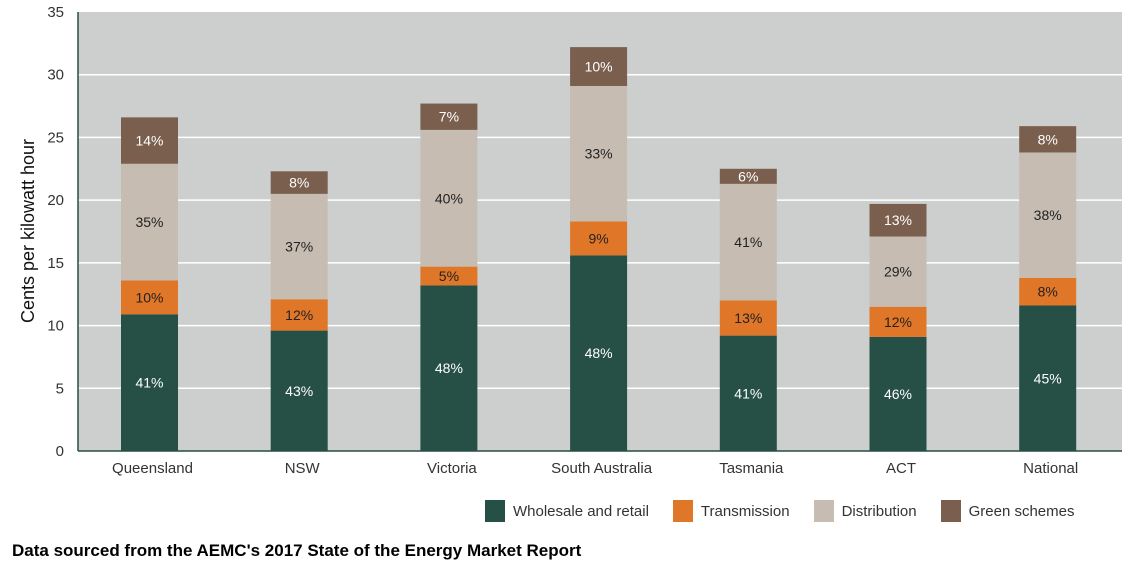  I want to click on x-tick-label: ACT, so click(901, 468).